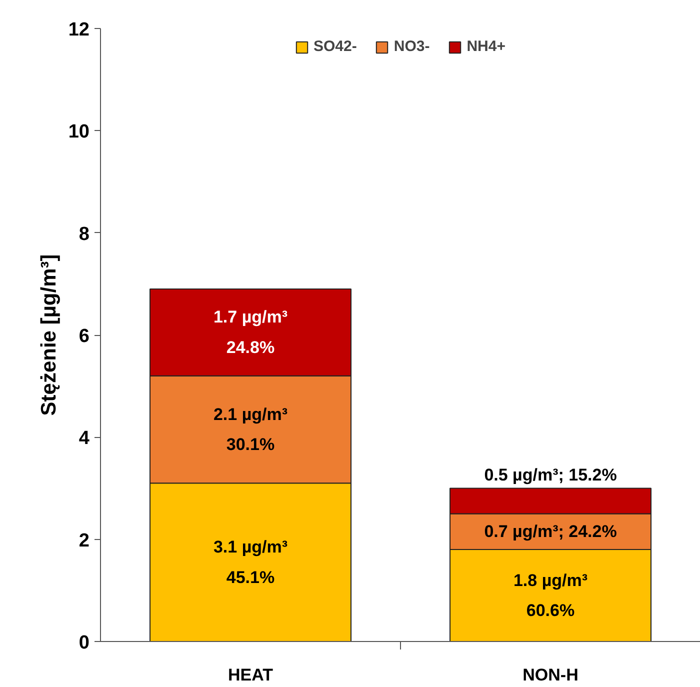 This screenshot has height=687, width=700. I want to click on data-label: 0.5 µg/m³; 15.2%, so click(550, 474).